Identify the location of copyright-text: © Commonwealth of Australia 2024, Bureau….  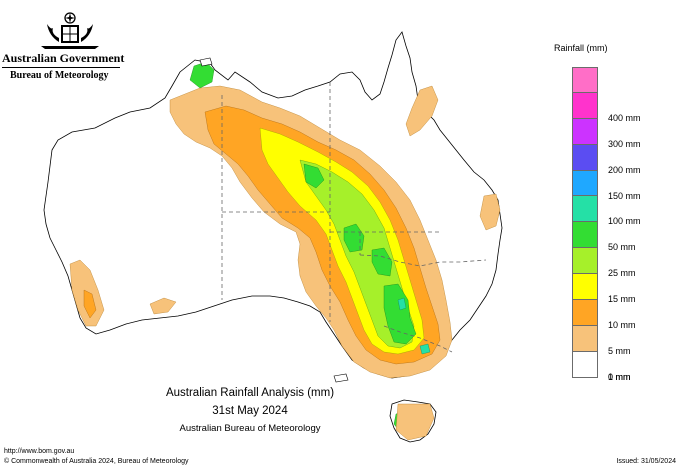
(96, 461).